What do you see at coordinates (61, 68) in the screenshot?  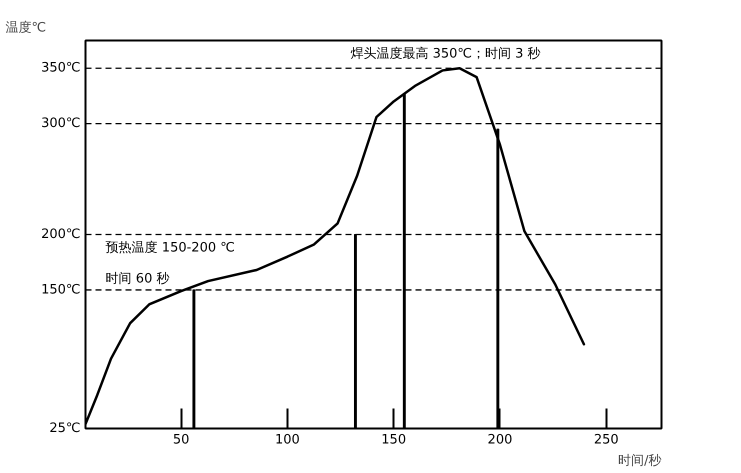 I see `y-tick-label: 350℃` at bounding box center [61, 68].